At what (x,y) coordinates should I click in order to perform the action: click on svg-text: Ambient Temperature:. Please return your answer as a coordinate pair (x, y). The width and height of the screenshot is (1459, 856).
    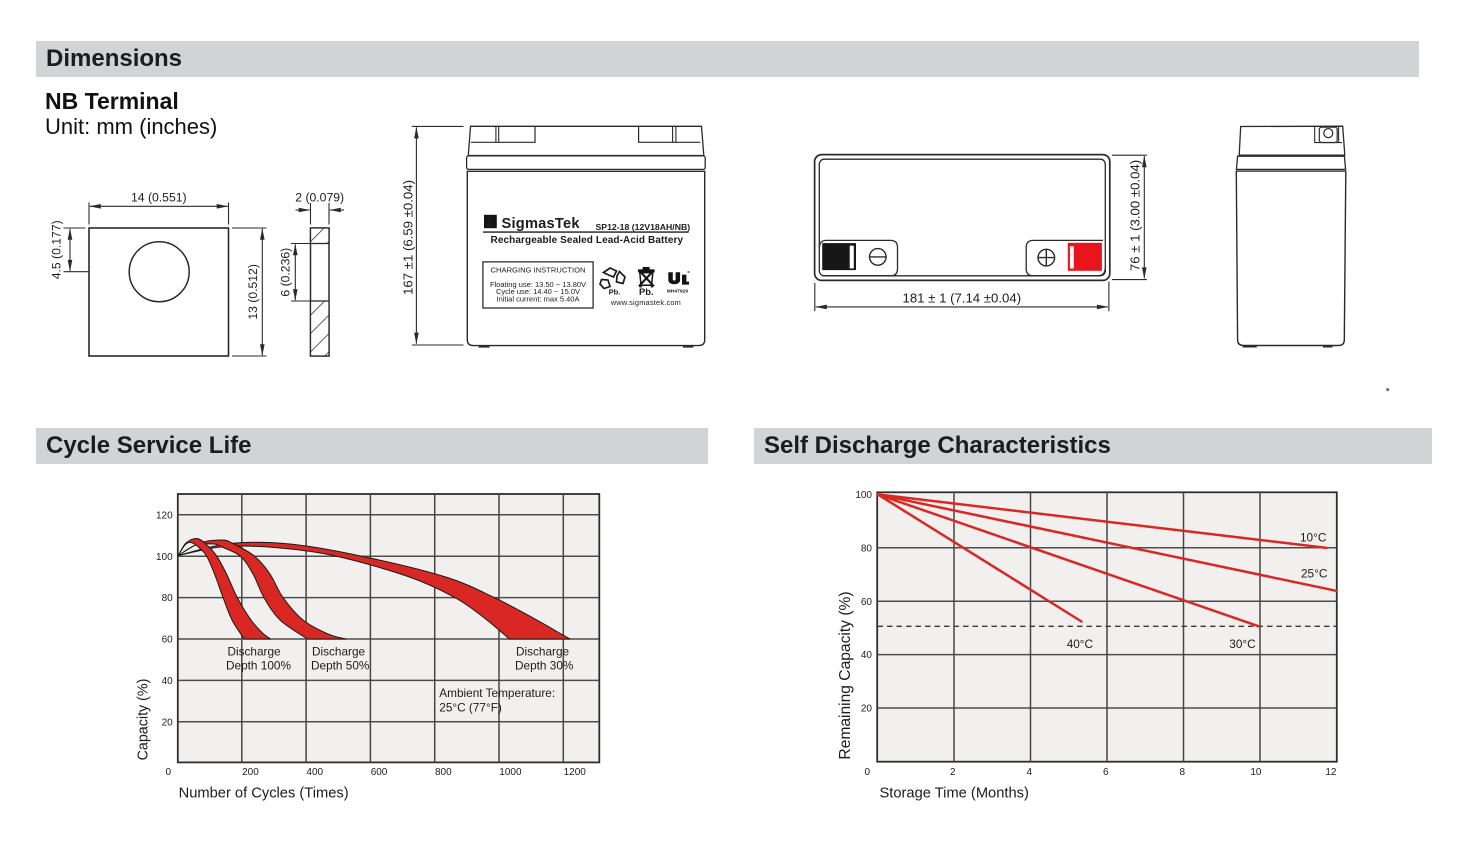
    Looking at the image, I should click on (497, 693).